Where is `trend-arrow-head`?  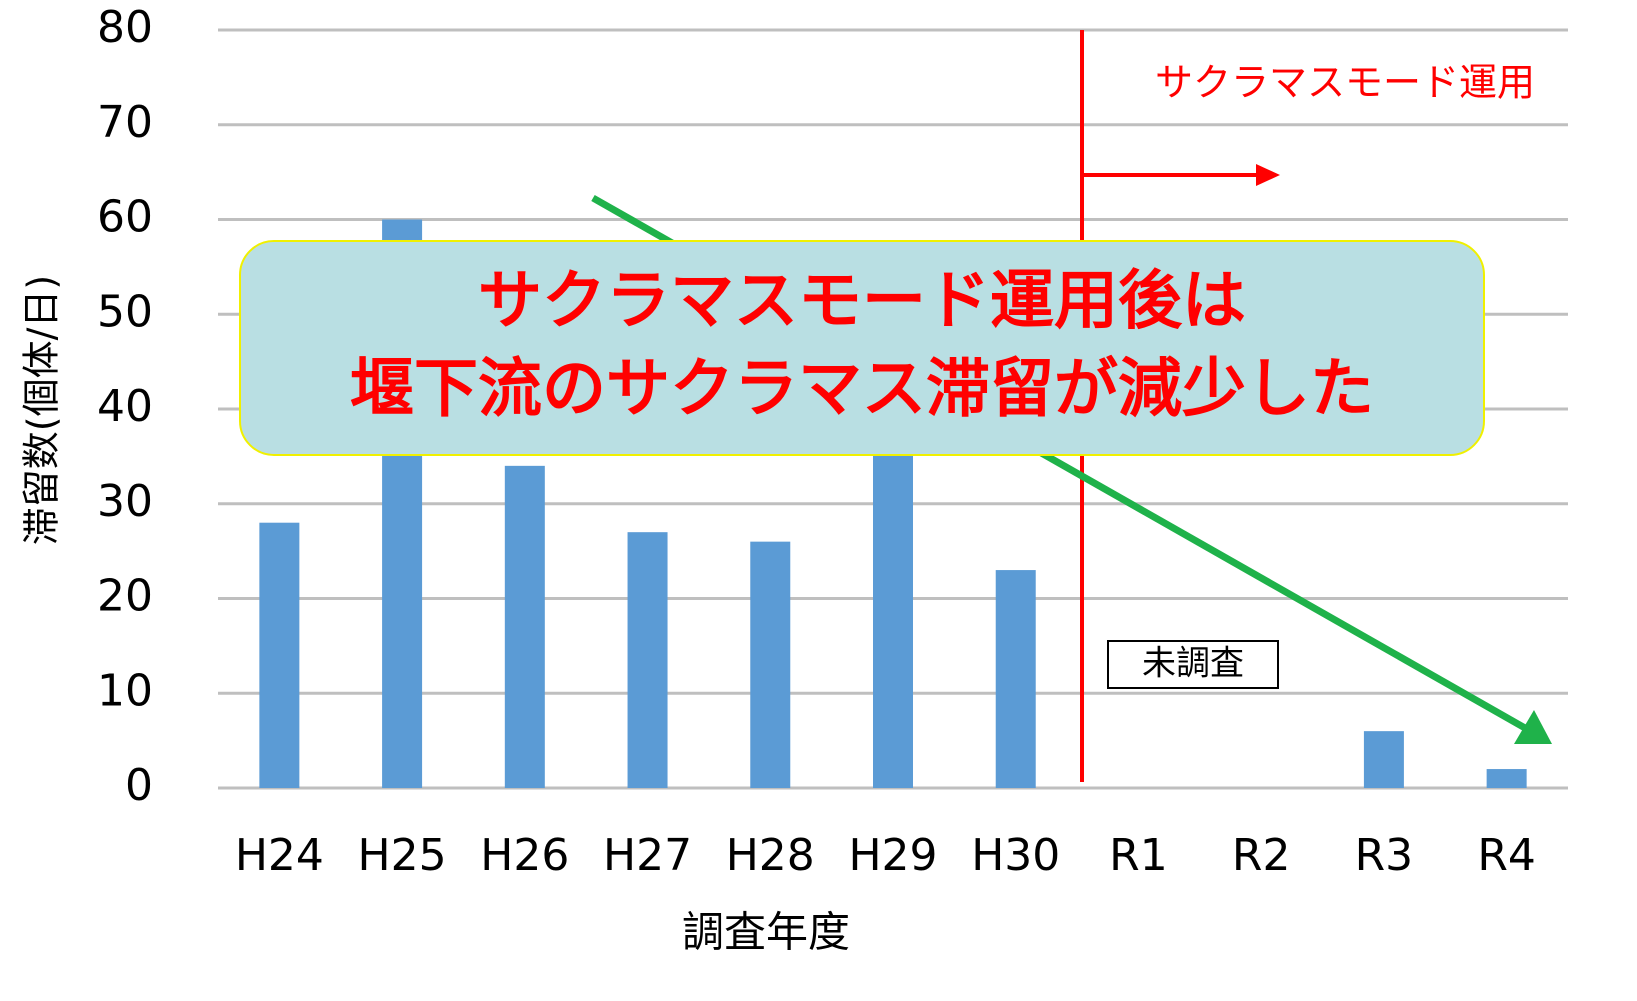 trend-arrow-head is located at coordinates (1533, 727).